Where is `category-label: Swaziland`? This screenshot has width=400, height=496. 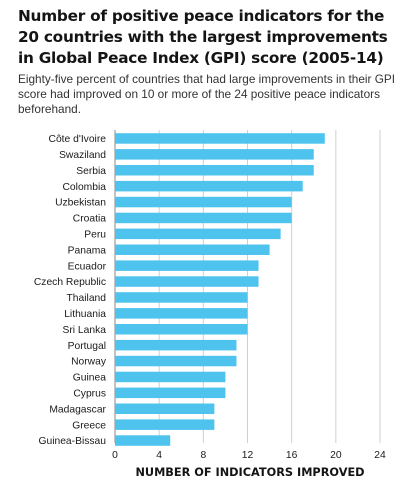
category-label: Swaziland is located at coordinates (82, 155).